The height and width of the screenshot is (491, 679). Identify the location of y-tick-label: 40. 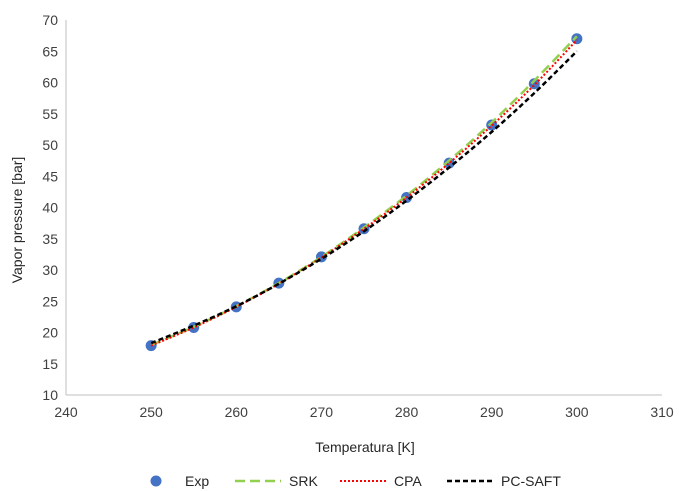
(50, 208).